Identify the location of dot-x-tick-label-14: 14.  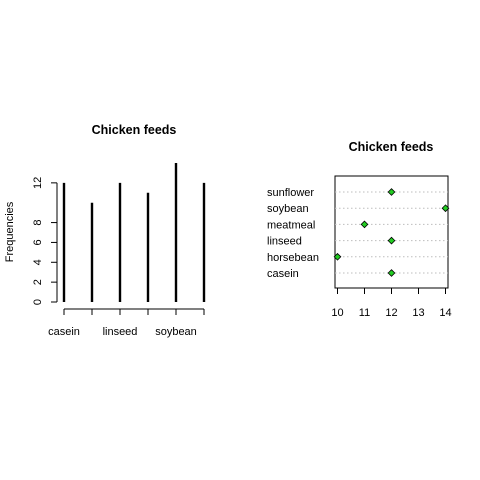
(445, 313).